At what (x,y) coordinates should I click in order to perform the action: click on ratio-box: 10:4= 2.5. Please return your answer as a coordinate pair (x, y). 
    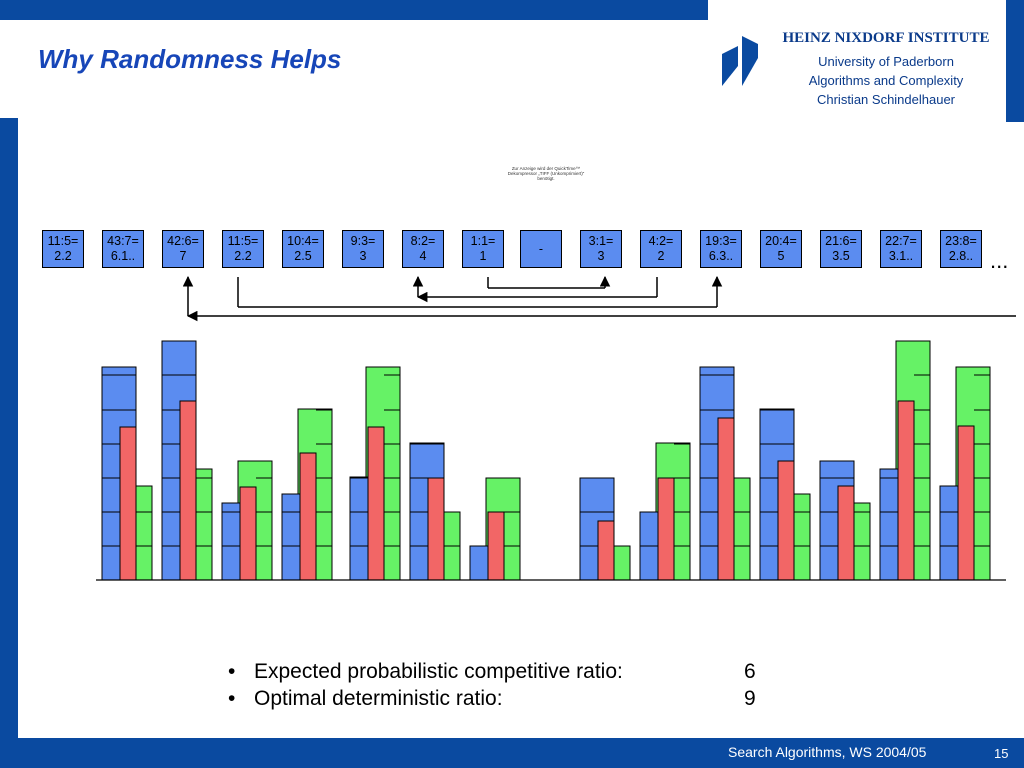
    Looking at the image, I should click on (303, 249).